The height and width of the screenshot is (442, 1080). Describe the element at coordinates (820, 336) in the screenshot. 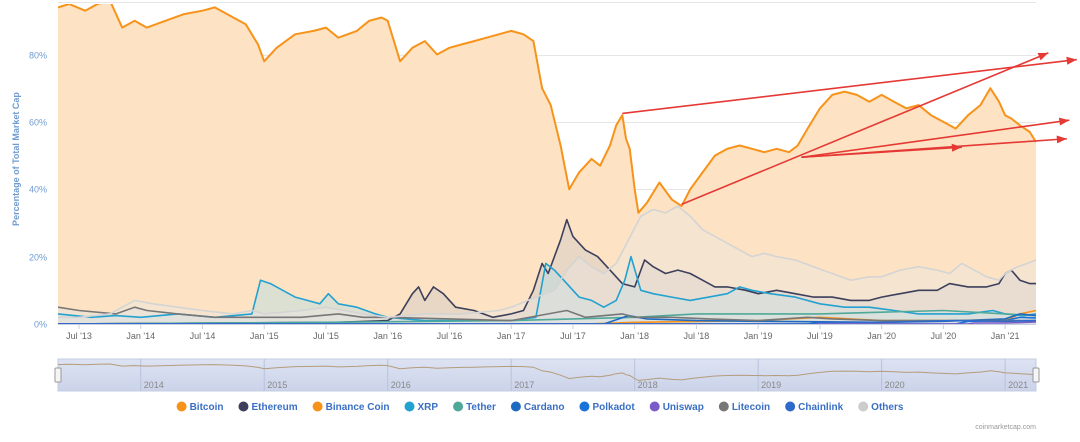

I see `x-tick-label: Jul '19` at that location.